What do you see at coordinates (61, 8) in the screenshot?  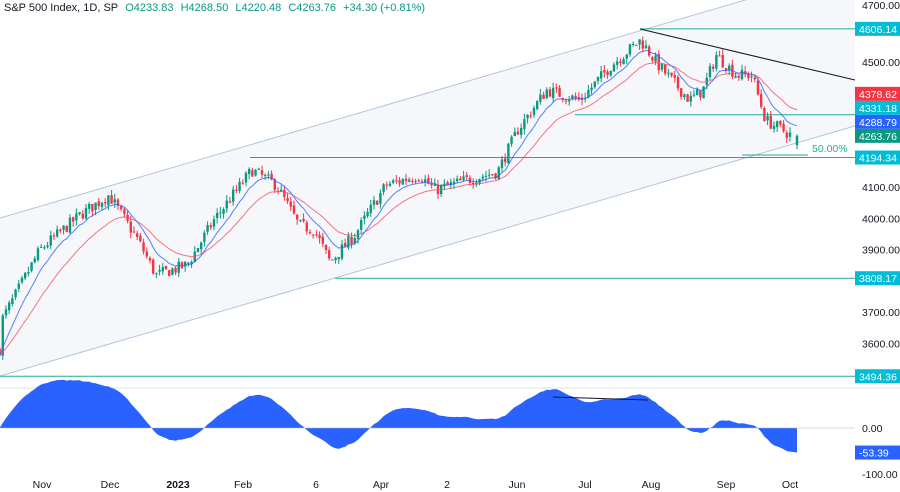 I see `symbol-title: S&P 500 Index, 1D, SP` at bounding box center [61, 8].